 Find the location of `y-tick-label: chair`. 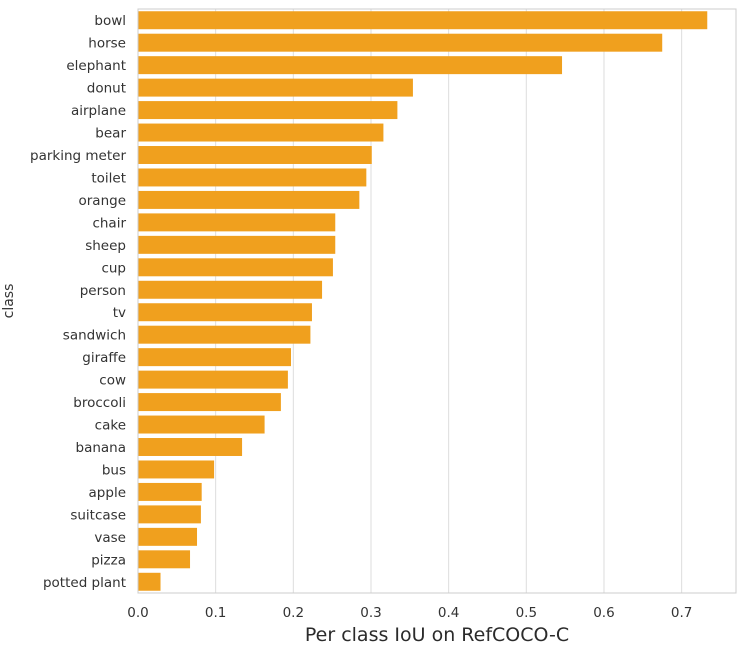

y-tick-label: chair is located at coordinates (109, 223).